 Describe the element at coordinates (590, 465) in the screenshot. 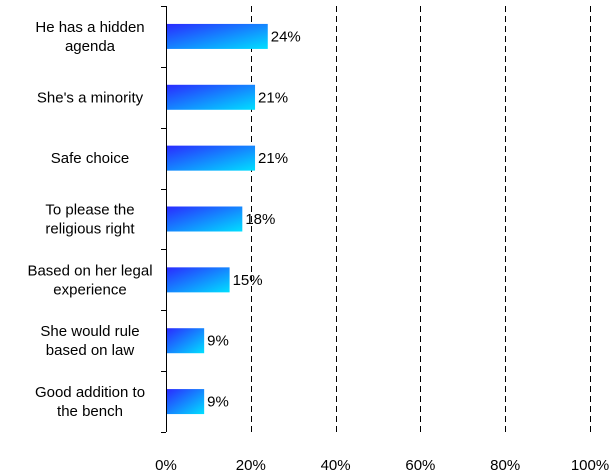

I see `x-tick-label: 100%` at that location.